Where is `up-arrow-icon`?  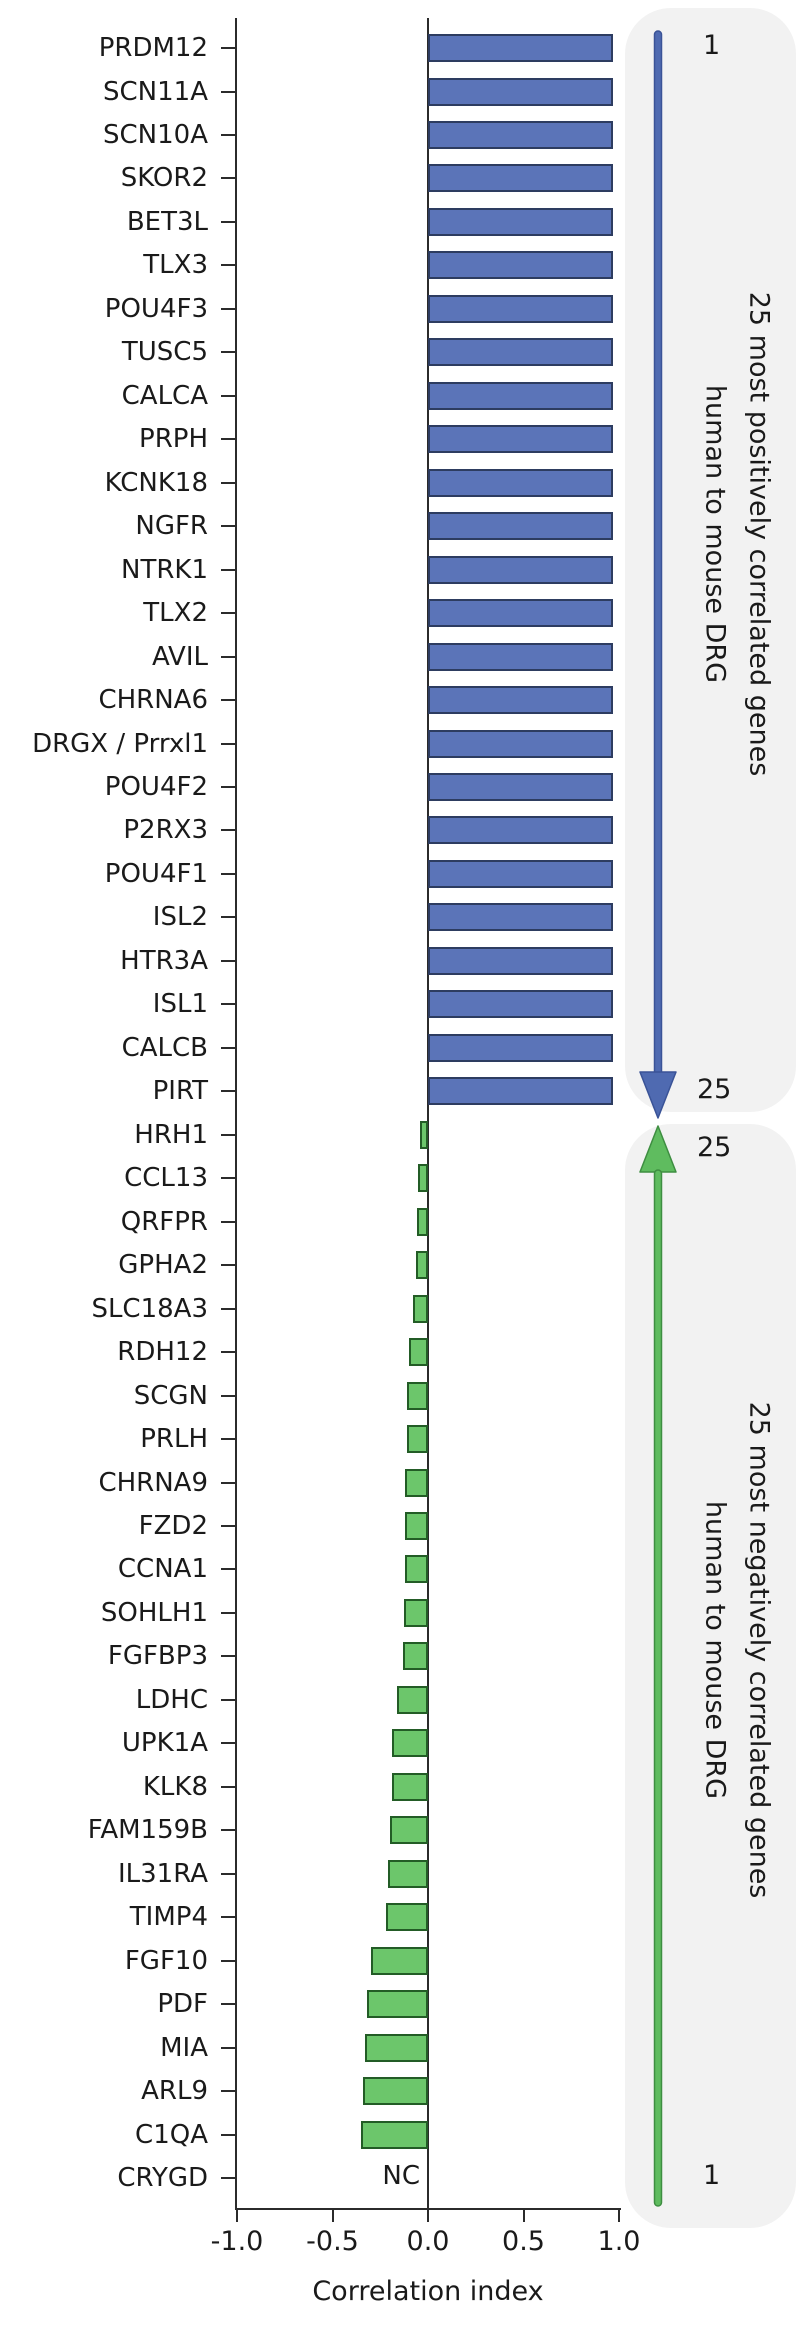 up-arrow-icon is located at coordinates (658, 1666).